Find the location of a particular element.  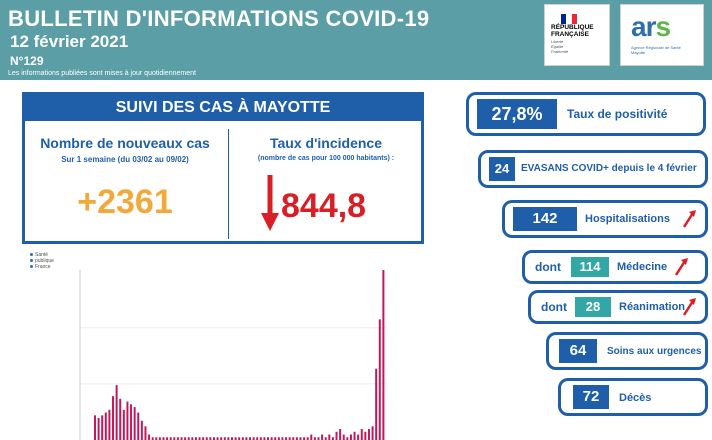

rf-motto1: Liberté is located at coordinates (557, 41).